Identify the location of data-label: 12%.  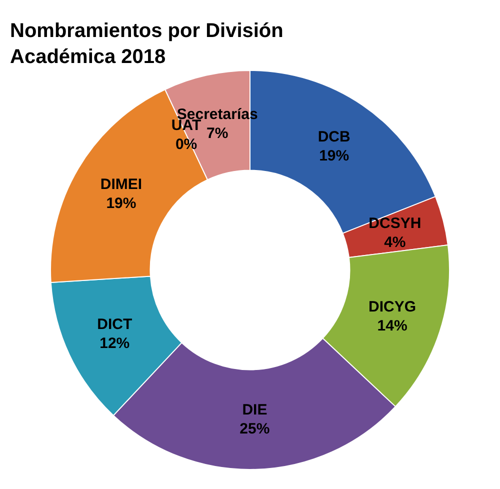
(115, 343).